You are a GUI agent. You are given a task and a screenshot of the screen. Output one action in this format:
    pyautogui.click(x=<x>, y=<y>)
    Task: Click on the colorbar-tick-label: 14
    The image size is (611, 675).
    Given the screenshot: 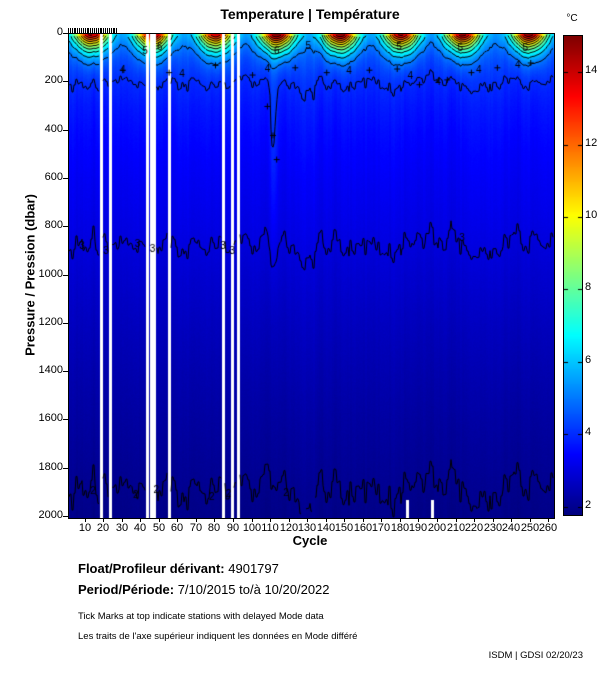 What is the action you would take?
    pyautogui.click(x=591, y=70)
    